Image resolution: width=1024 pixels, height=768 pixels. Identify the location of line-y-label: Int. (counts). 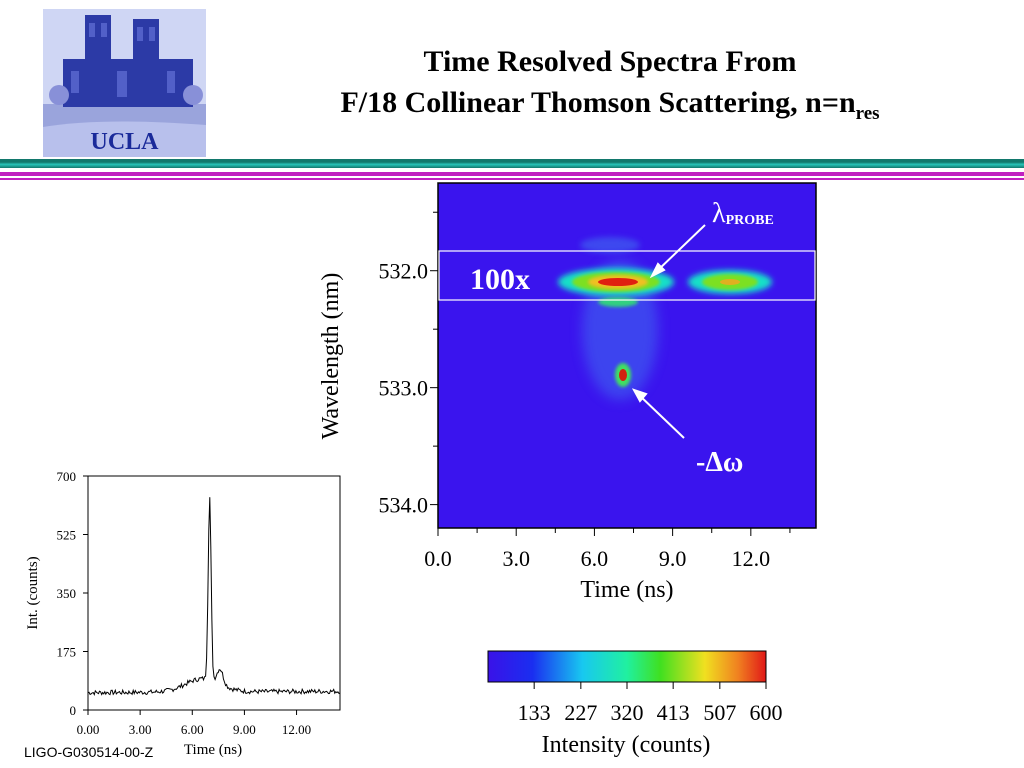
(33, 592).